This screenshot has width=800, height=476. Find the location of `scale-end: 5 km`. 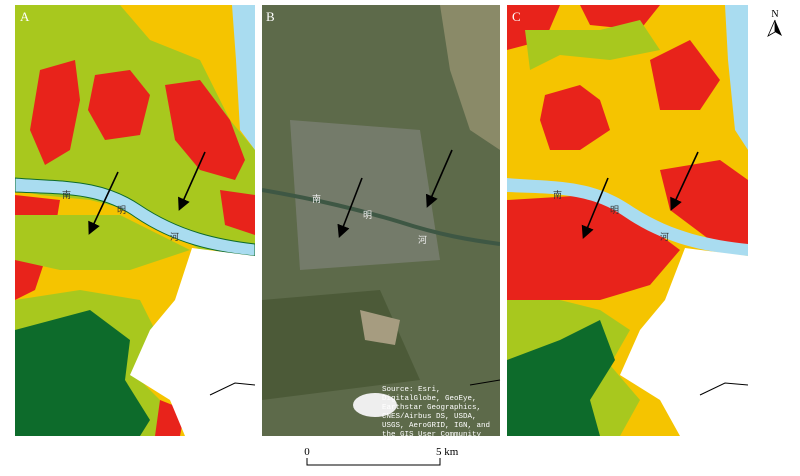

scale-end: 5 km is located at coordinates (447, 452).